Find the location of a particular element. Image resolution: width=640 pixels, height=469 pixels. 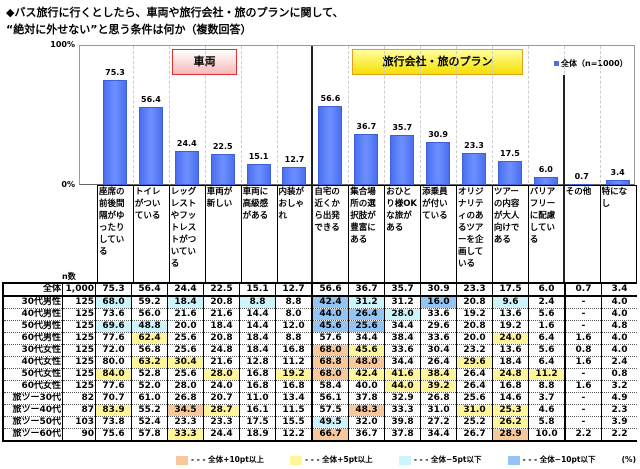

table-cell: 75.6 is located at coordinates (113, 435).